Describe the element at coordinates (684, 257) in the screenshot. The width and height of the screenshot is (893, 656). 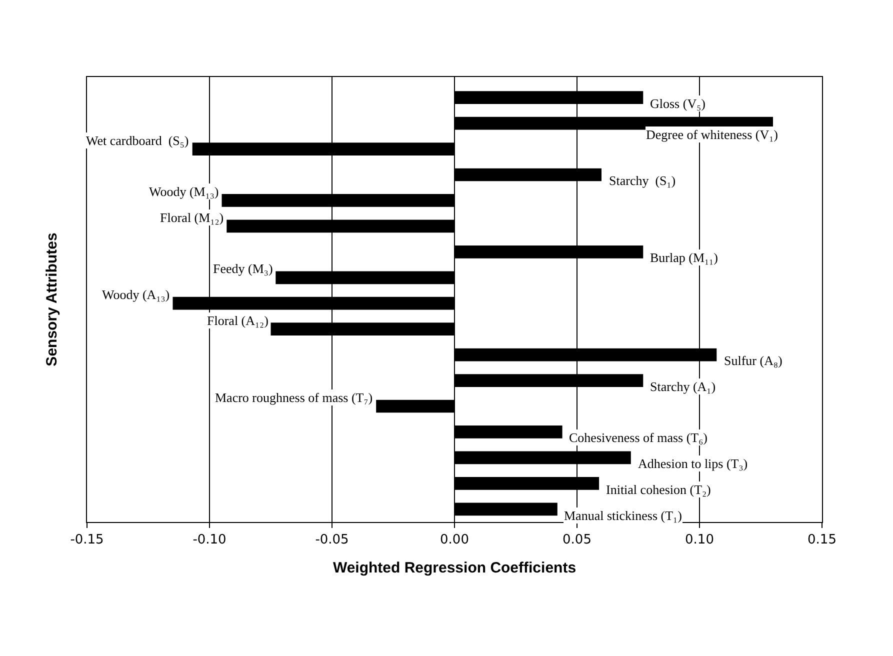
I see `annotation: Burlap (M₁₁)` at that location.